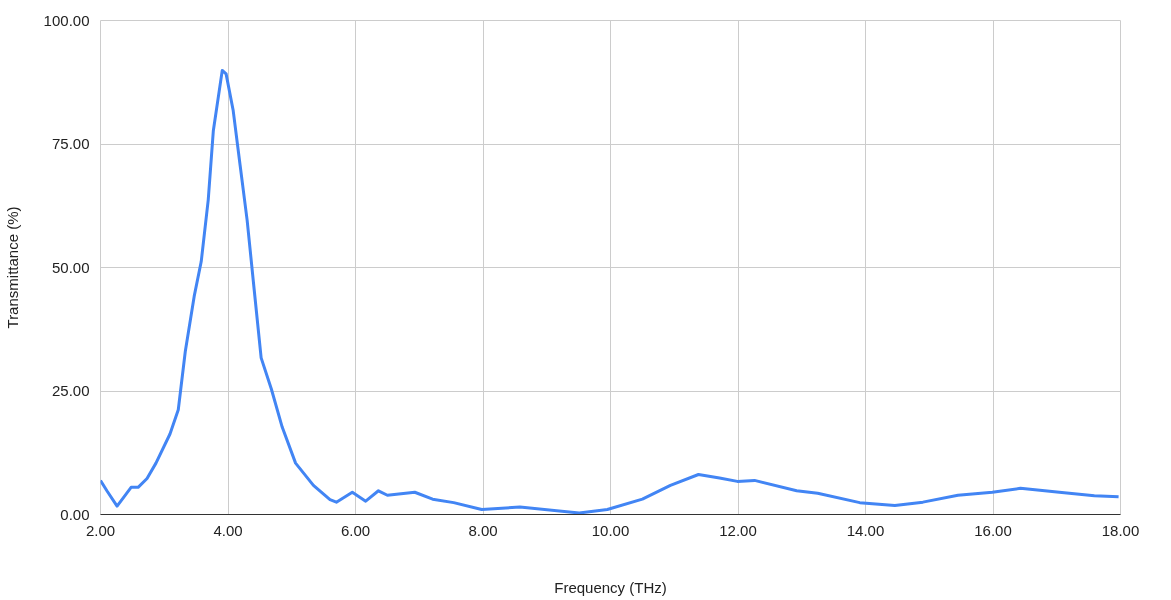  Describe the element at coordinates (70, 390) in the screenshot. I see `y-tick-label: 25.00` at that location.